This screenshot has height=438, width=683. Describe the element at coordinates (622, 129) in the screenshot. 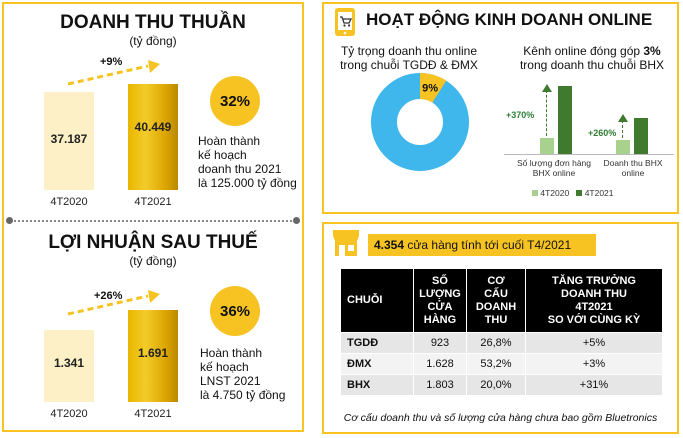

I see `bhx-revenue-growth-line` at that location.